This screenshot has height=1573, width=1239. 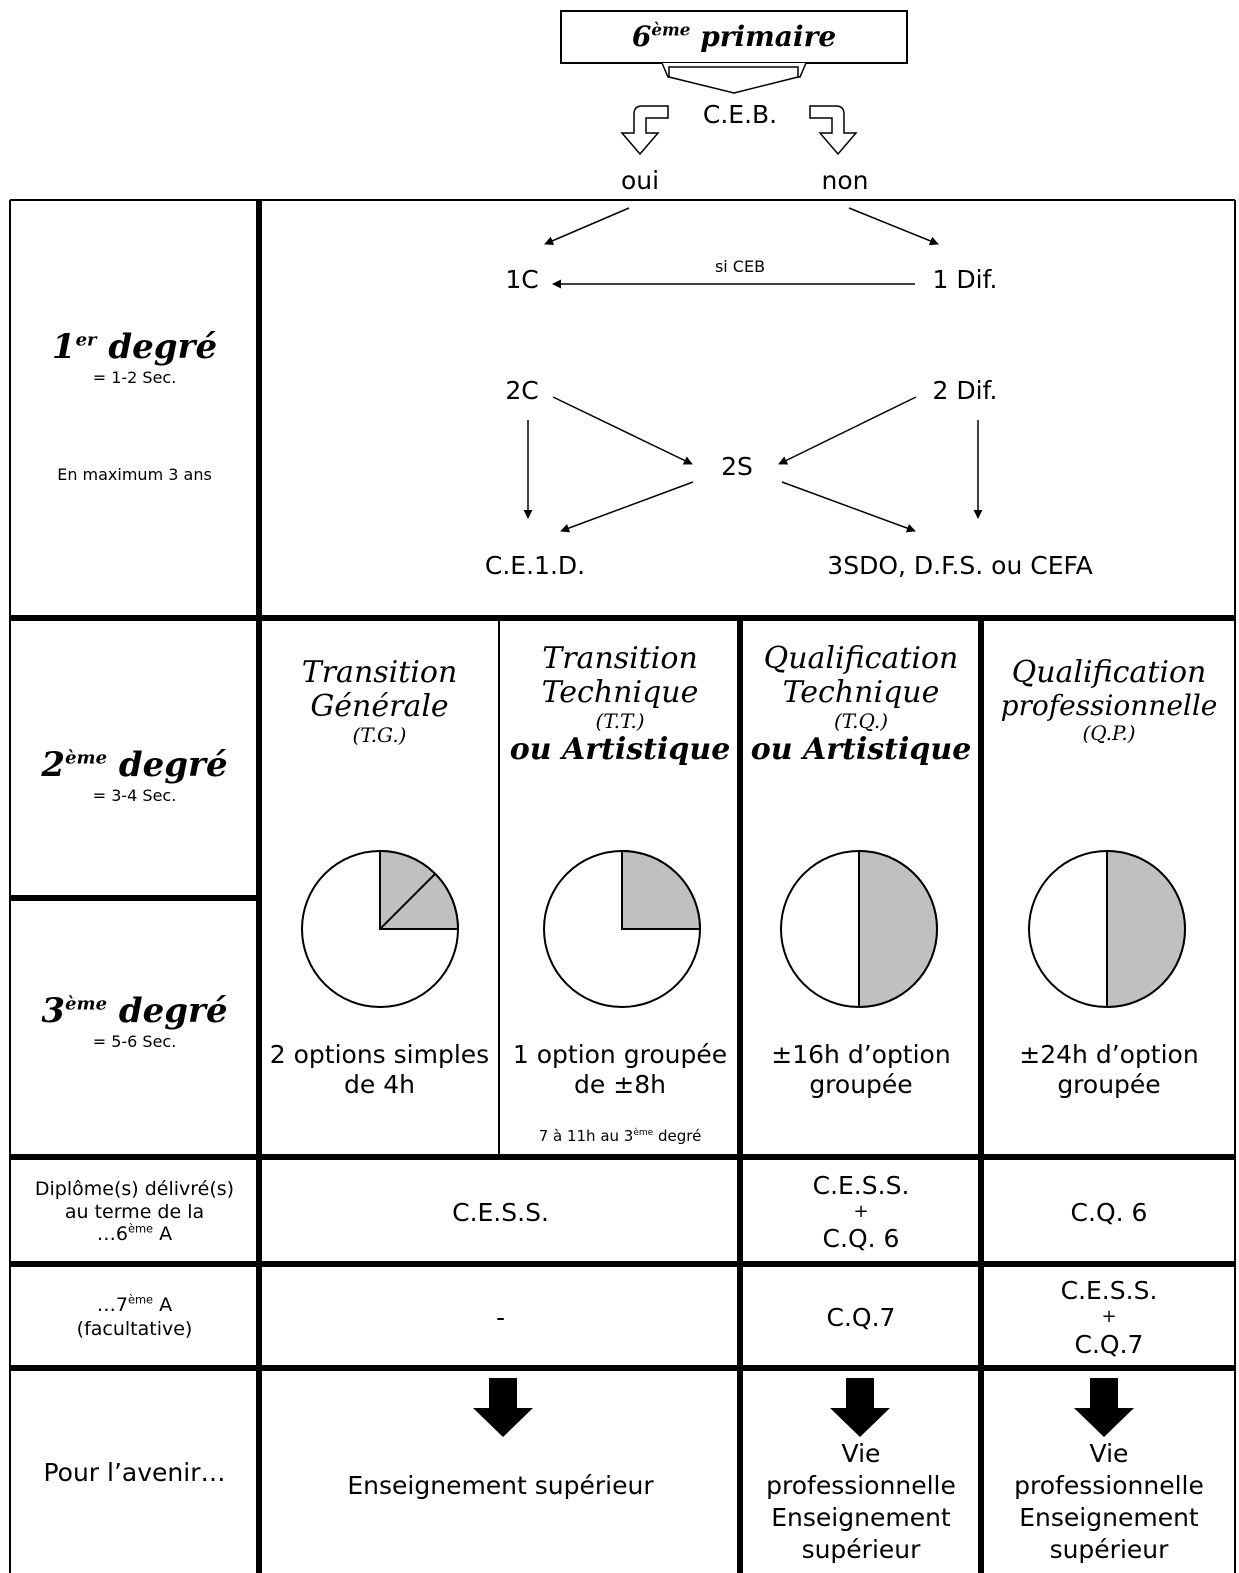 What do you see at coordinates (737, 466) in the screenshot?
I see `node-2s: 2S` at bounding box center [737, 466].